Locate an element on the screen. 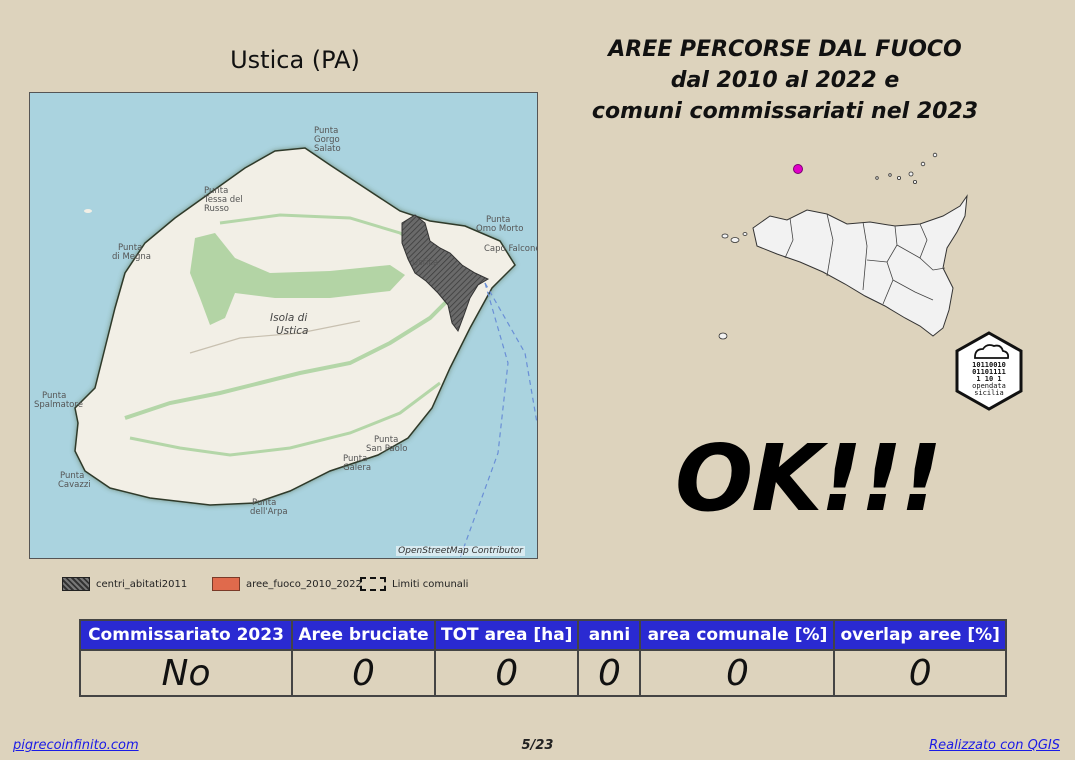  province-borders is located at coordinates (865, 259).